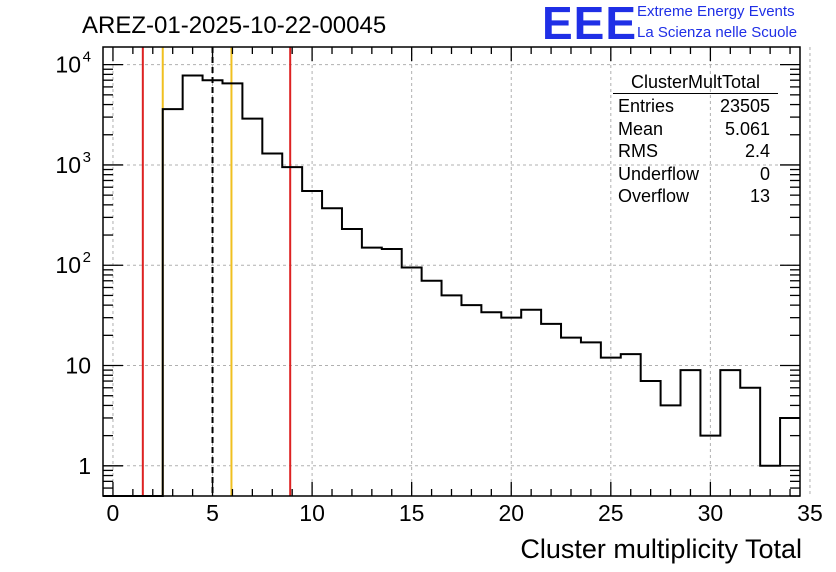  I want to click on y-tick-exponent: 2, so click(87, 257).